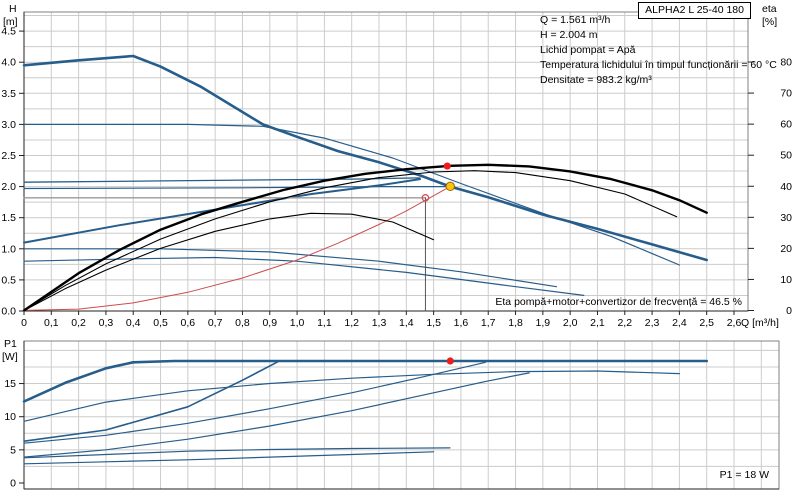  Describe the element at coordinates (237, 188) in the screenshot. I see `cp-2-curve` at that location.